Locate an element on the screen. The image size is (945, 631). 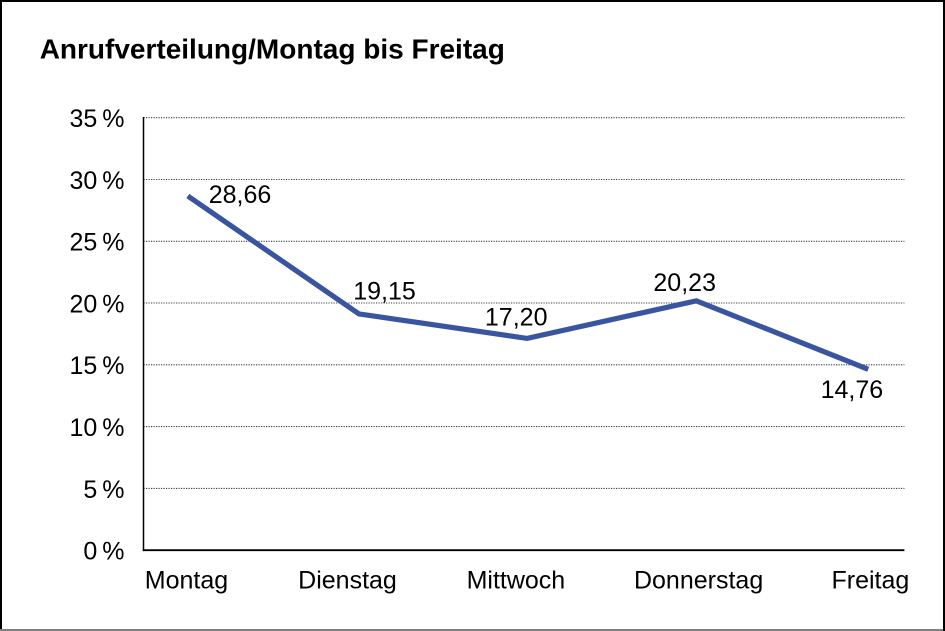
svg-text: 30 % is located at coordinates (96, 181).